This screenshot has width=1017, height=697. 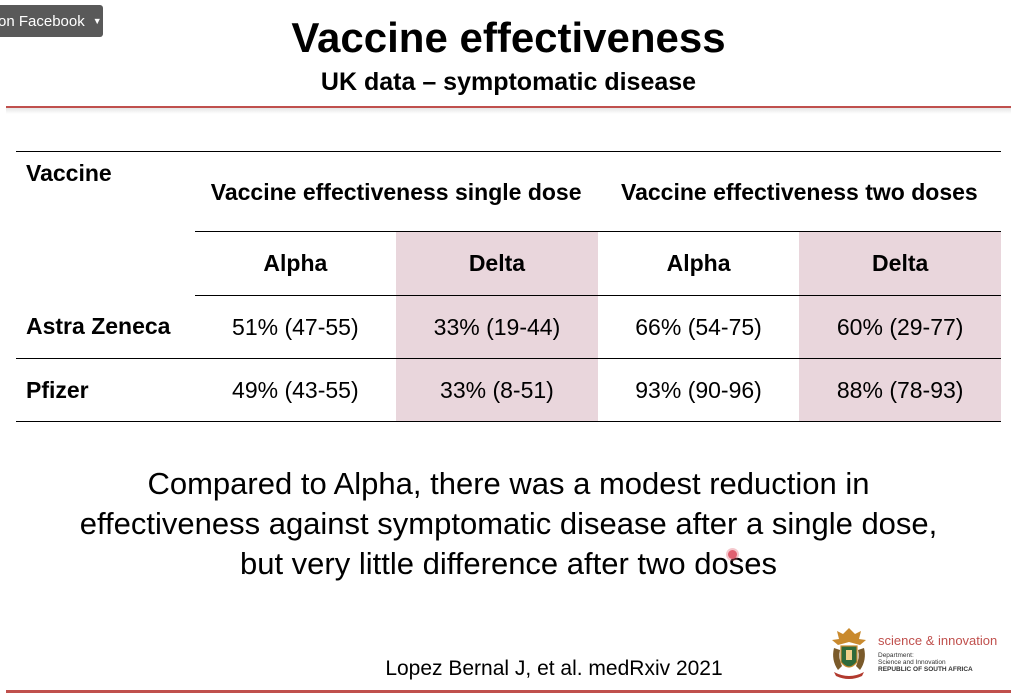 What do you see at coordinates (105, 223) in the screenshot?
I see `vaccine-column-header: Vaccine` at bounding box center [105, 223].